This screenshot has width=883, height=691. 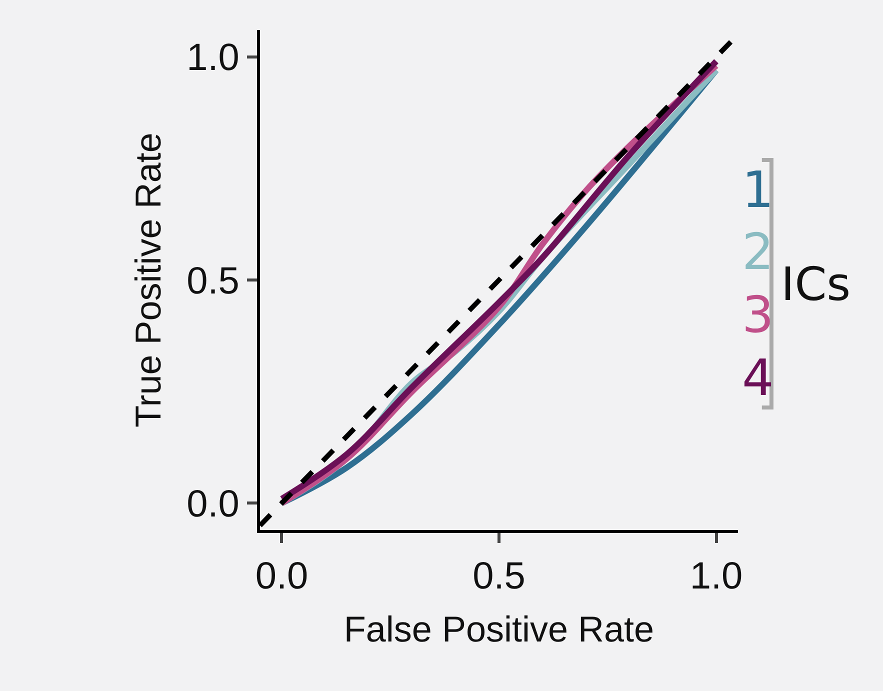 I want to click on text: 2, so click(x=758, y=252).